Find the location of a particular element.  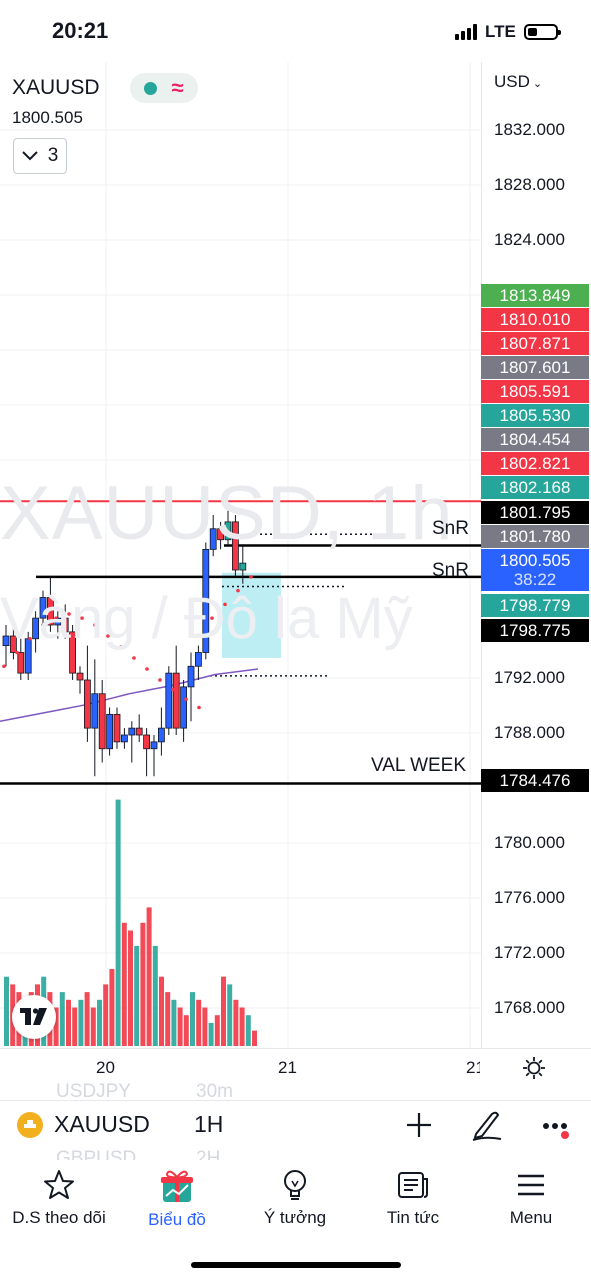

symbol-toolbar is located at coordinates (295, 1130).